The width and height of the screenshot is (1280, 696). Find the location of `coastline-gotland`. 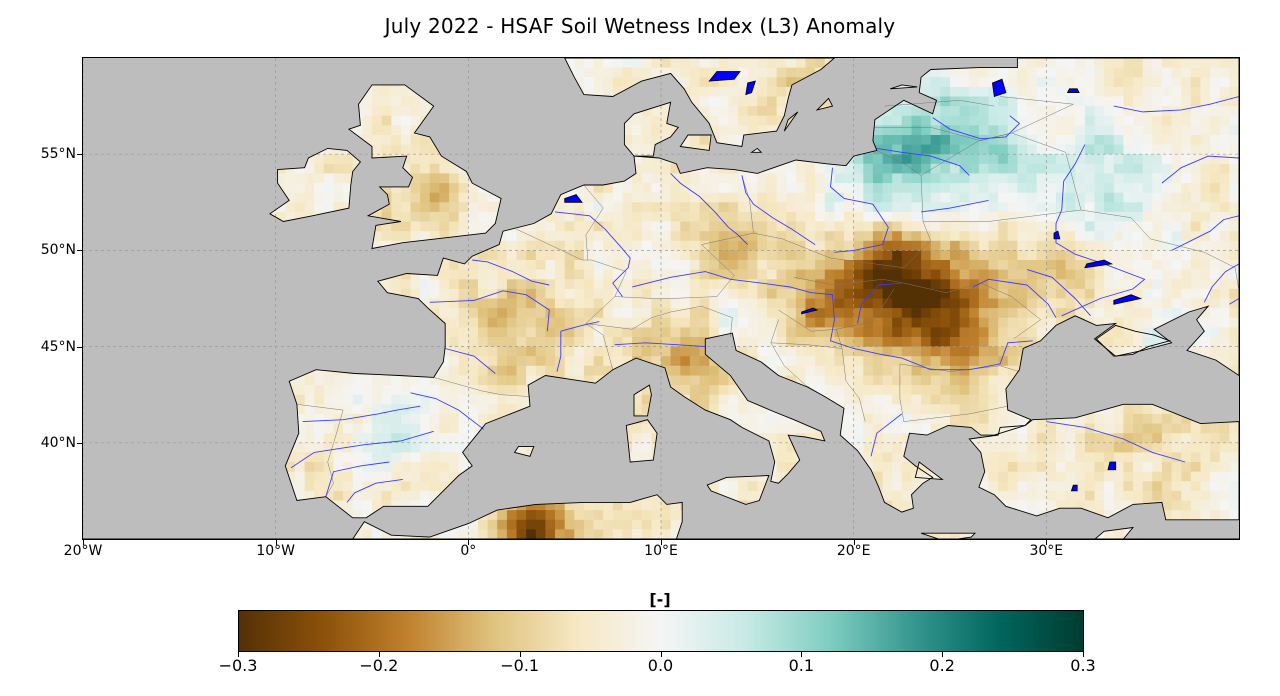

coastline-gotland is located at coordinates (824, 104).